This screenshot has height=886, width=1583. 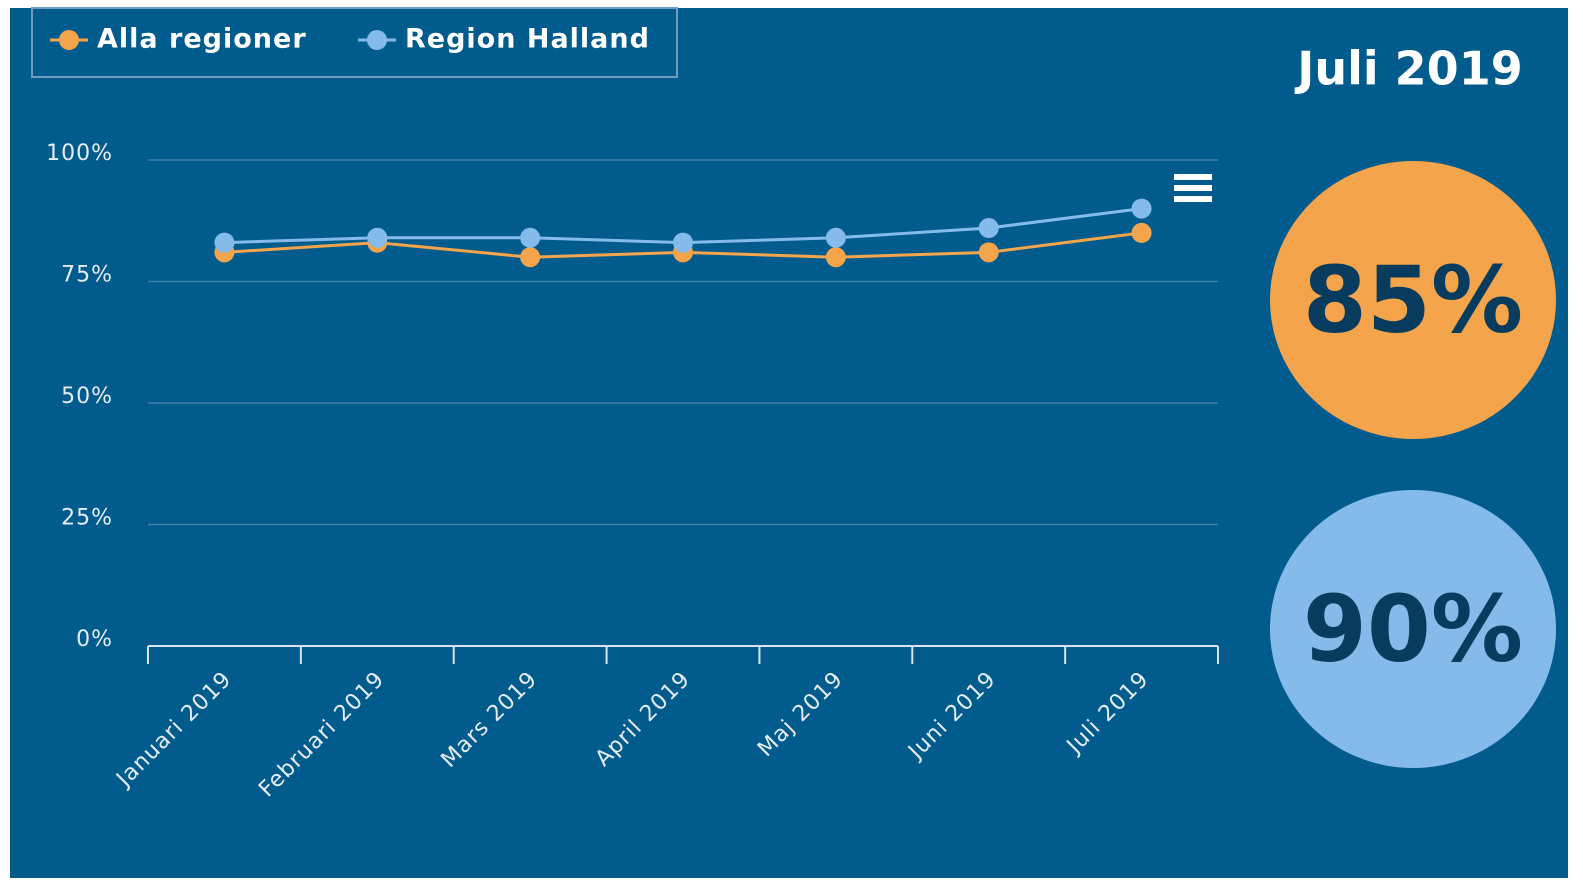 I want to click on y-tick-label: 25%, so click(x=87, y=518).